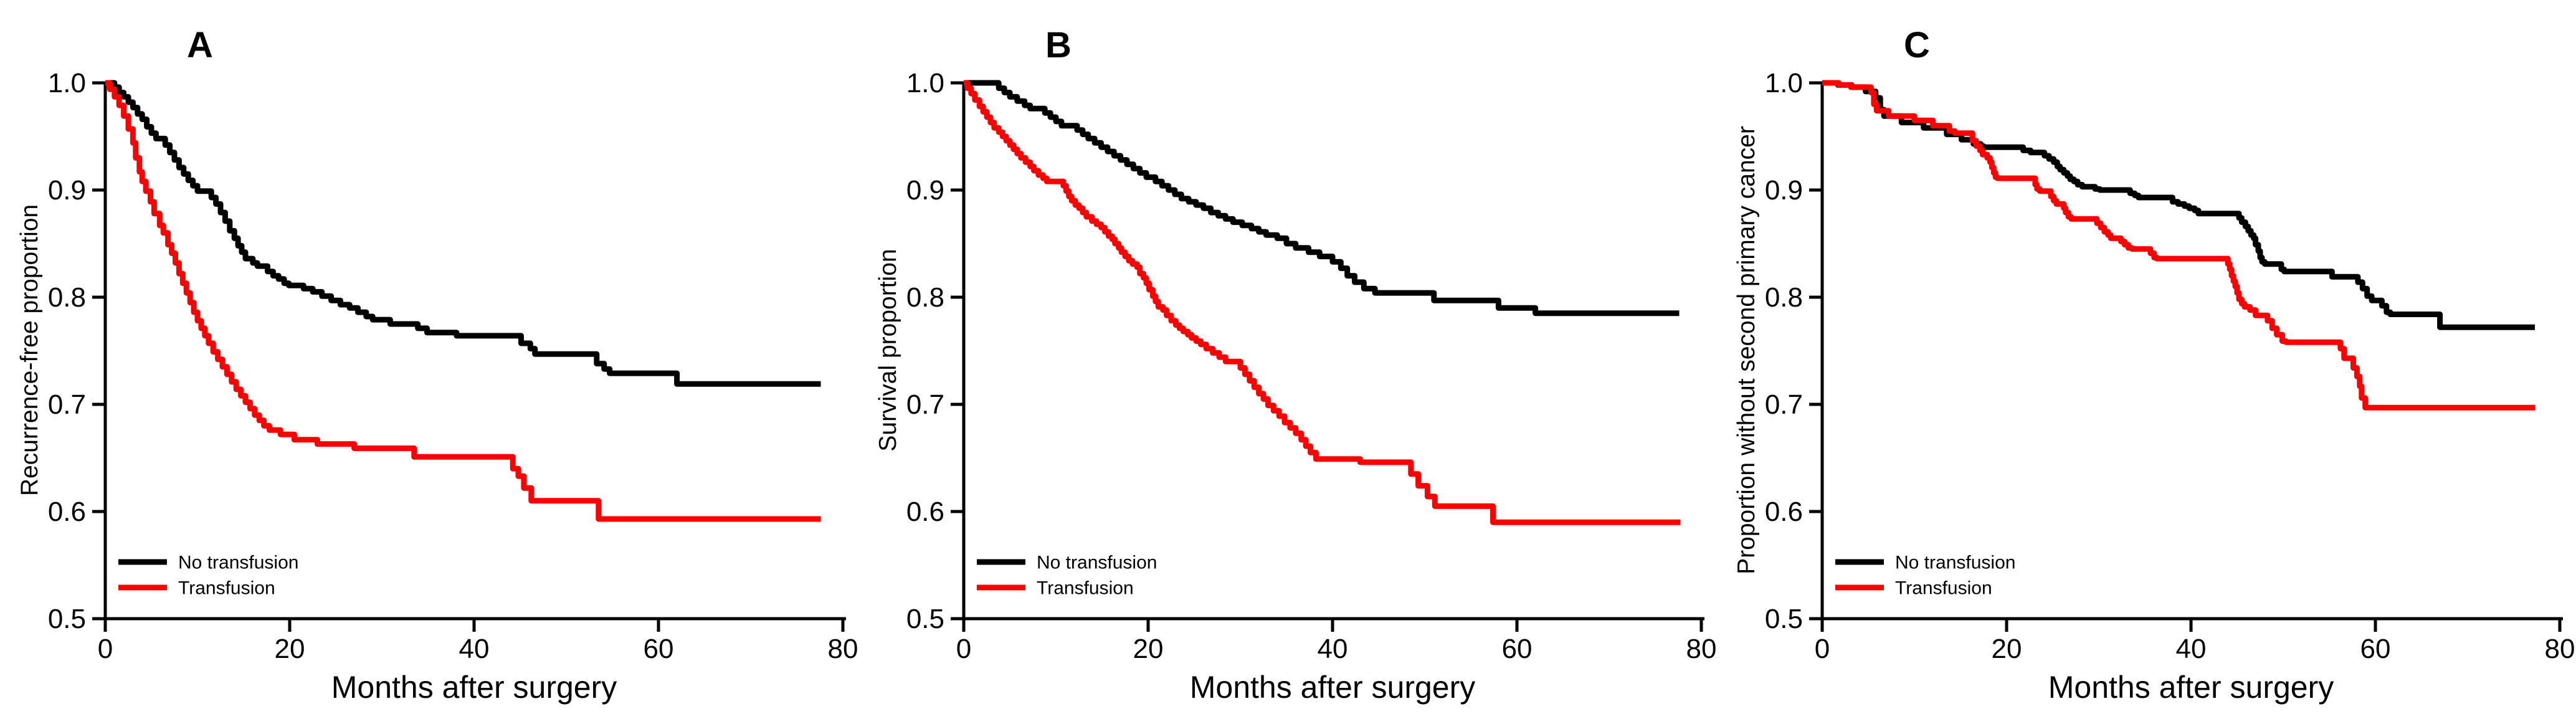 The image size is (2576, 719). I want to click on y-axis-title: Survival proportion, so click(888, 350).